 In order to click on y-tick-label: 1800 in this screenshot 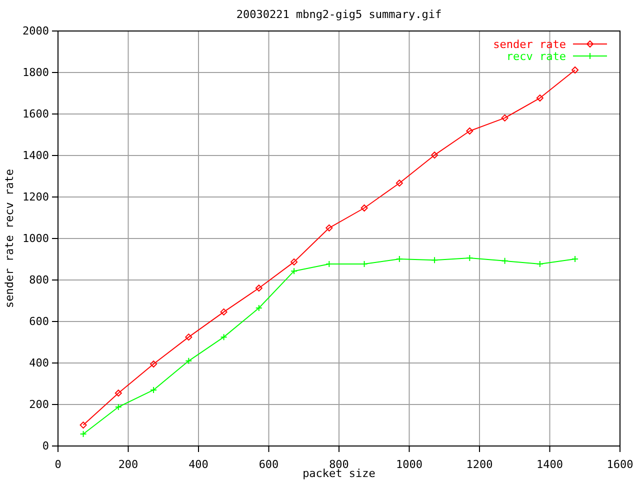, I will do `click(35, 73)`.